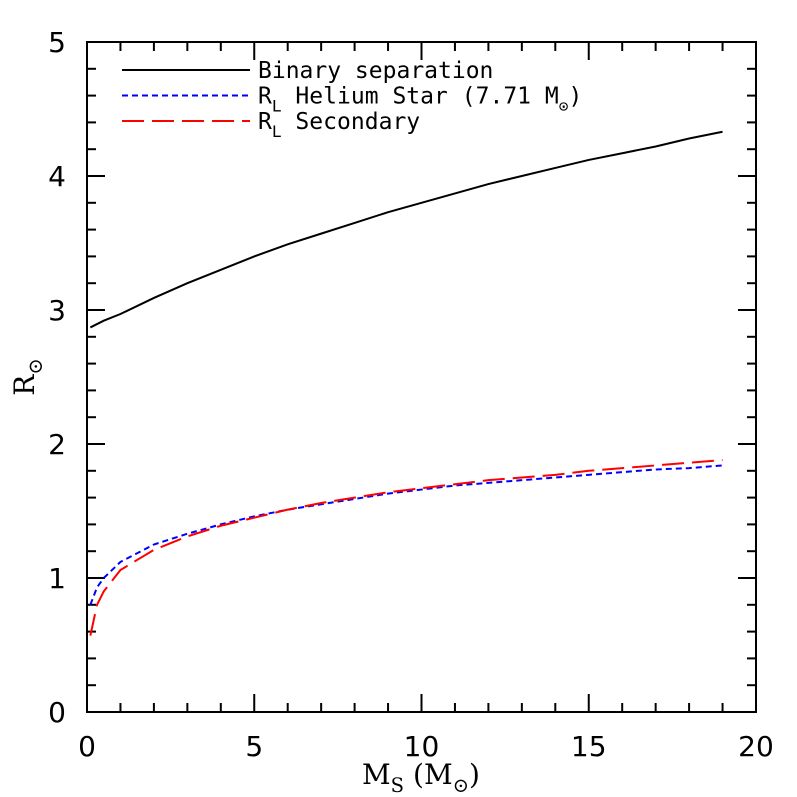 This screenshot has height=797, width=797. I want to click on x-tick-label: 0, so click(87, 746).